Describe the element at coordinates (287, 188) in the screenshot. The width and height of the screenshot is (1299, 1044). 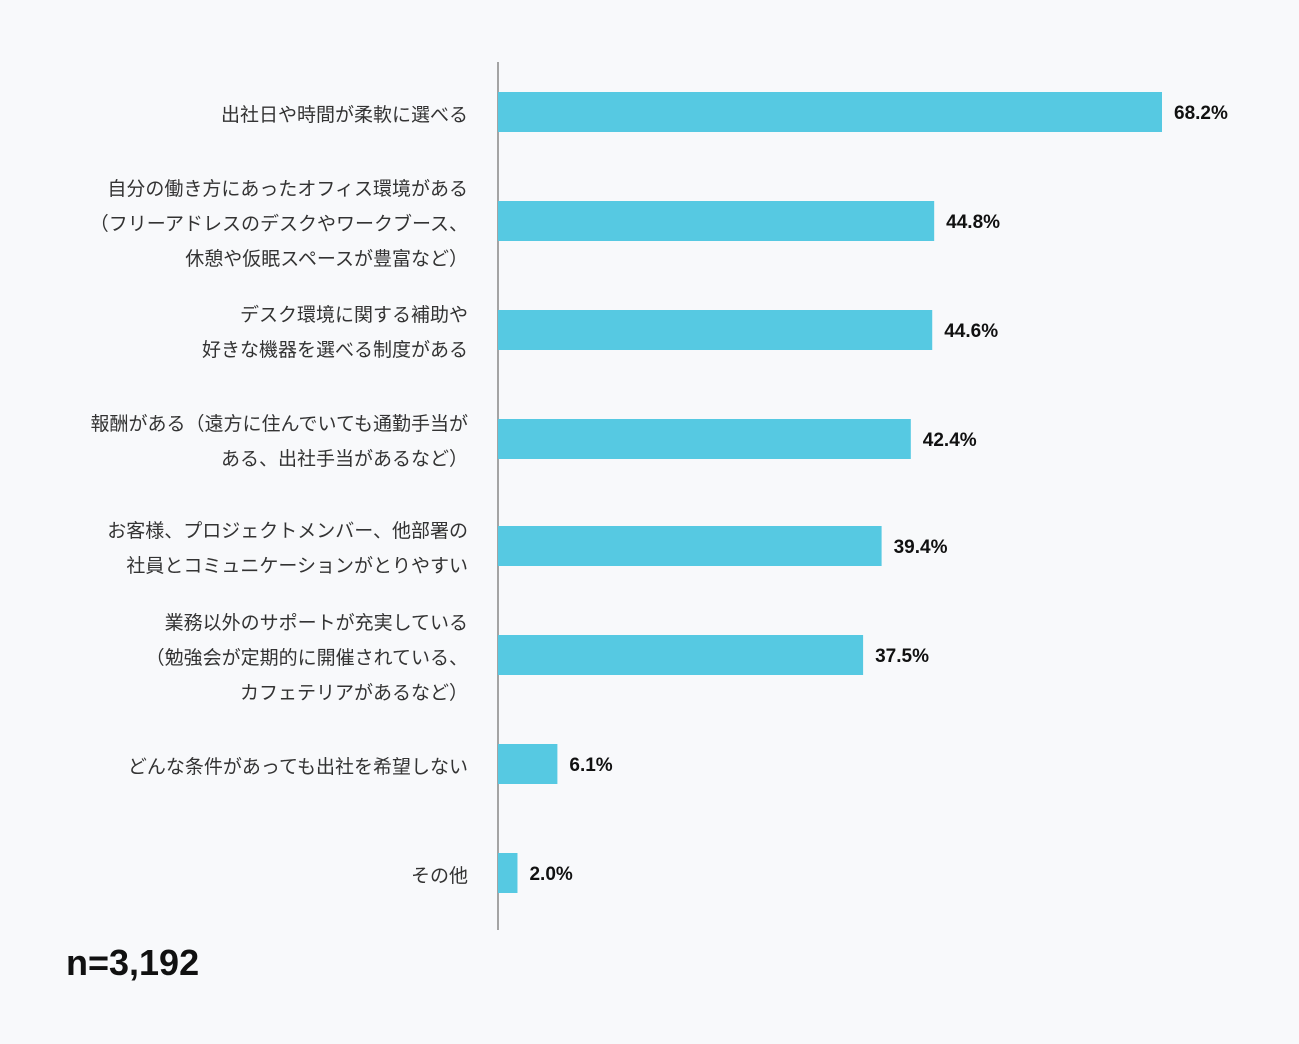
I see `category-label-line: 自分の働き方にあったオフィス環境がある` at that location.